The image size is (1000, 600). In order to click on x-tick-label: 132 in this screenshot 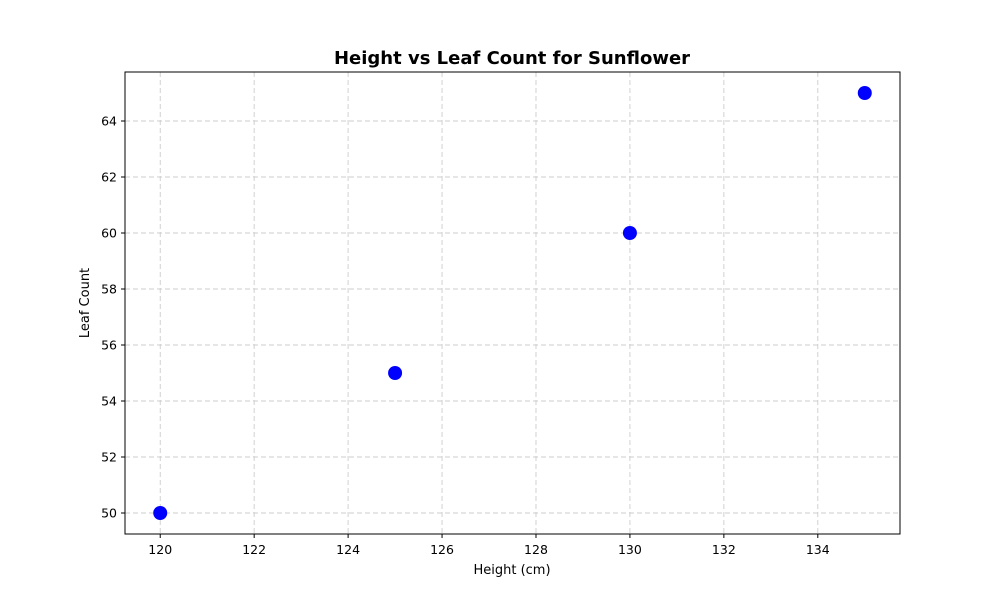, I will do `click(724, 549)`.